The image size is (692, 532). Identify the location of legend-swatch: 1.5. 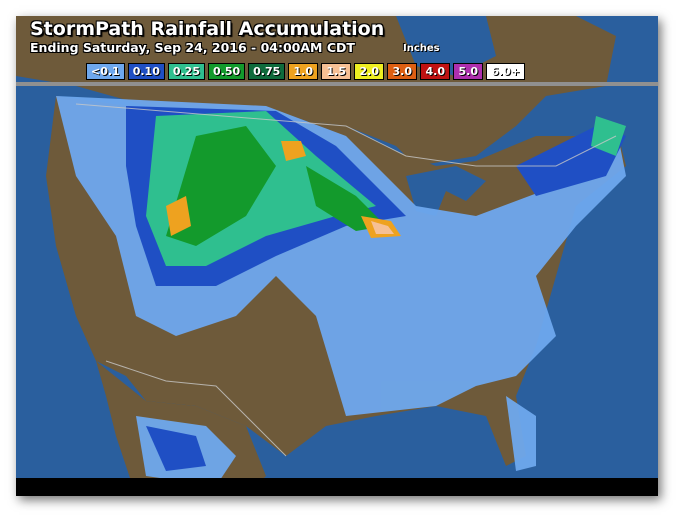
(336, 71).